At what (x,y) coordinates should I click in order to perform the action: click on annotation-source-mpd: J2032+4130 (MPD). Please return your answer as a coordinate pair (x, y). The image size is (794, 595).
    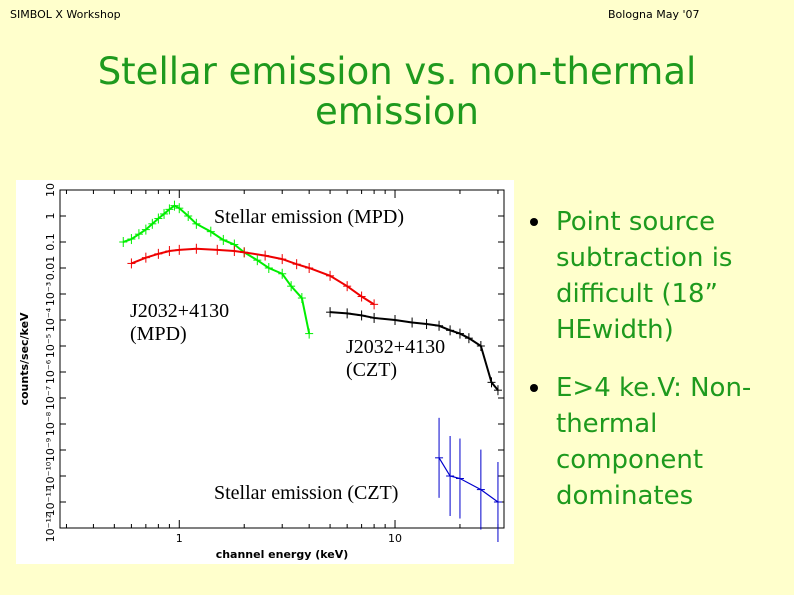
    Looking at the image, I should click on (179, 323).